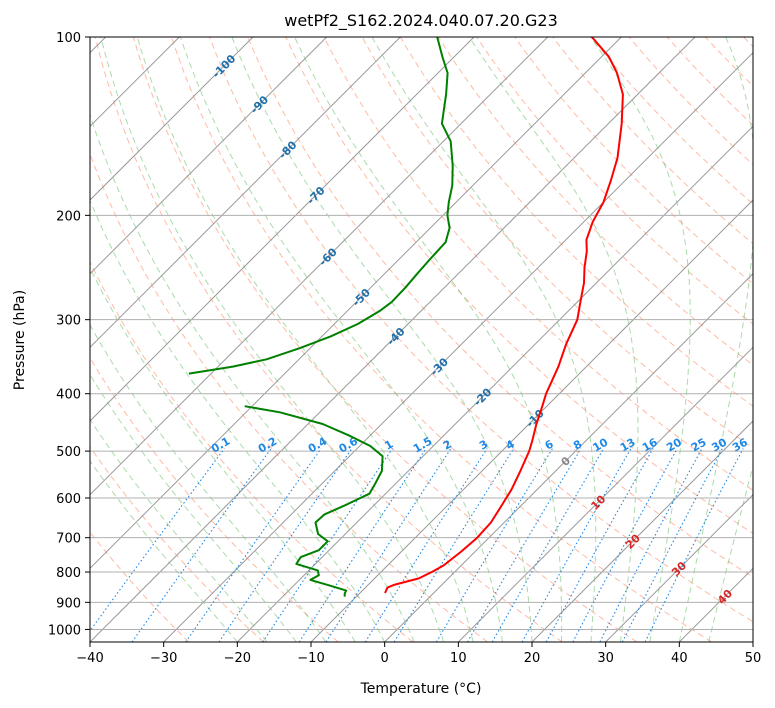 This screenshot has width=775, height=708. Describe the element at coordinates (753, 658) in the screenshot. I see `x-tick-label: 50` at that location.